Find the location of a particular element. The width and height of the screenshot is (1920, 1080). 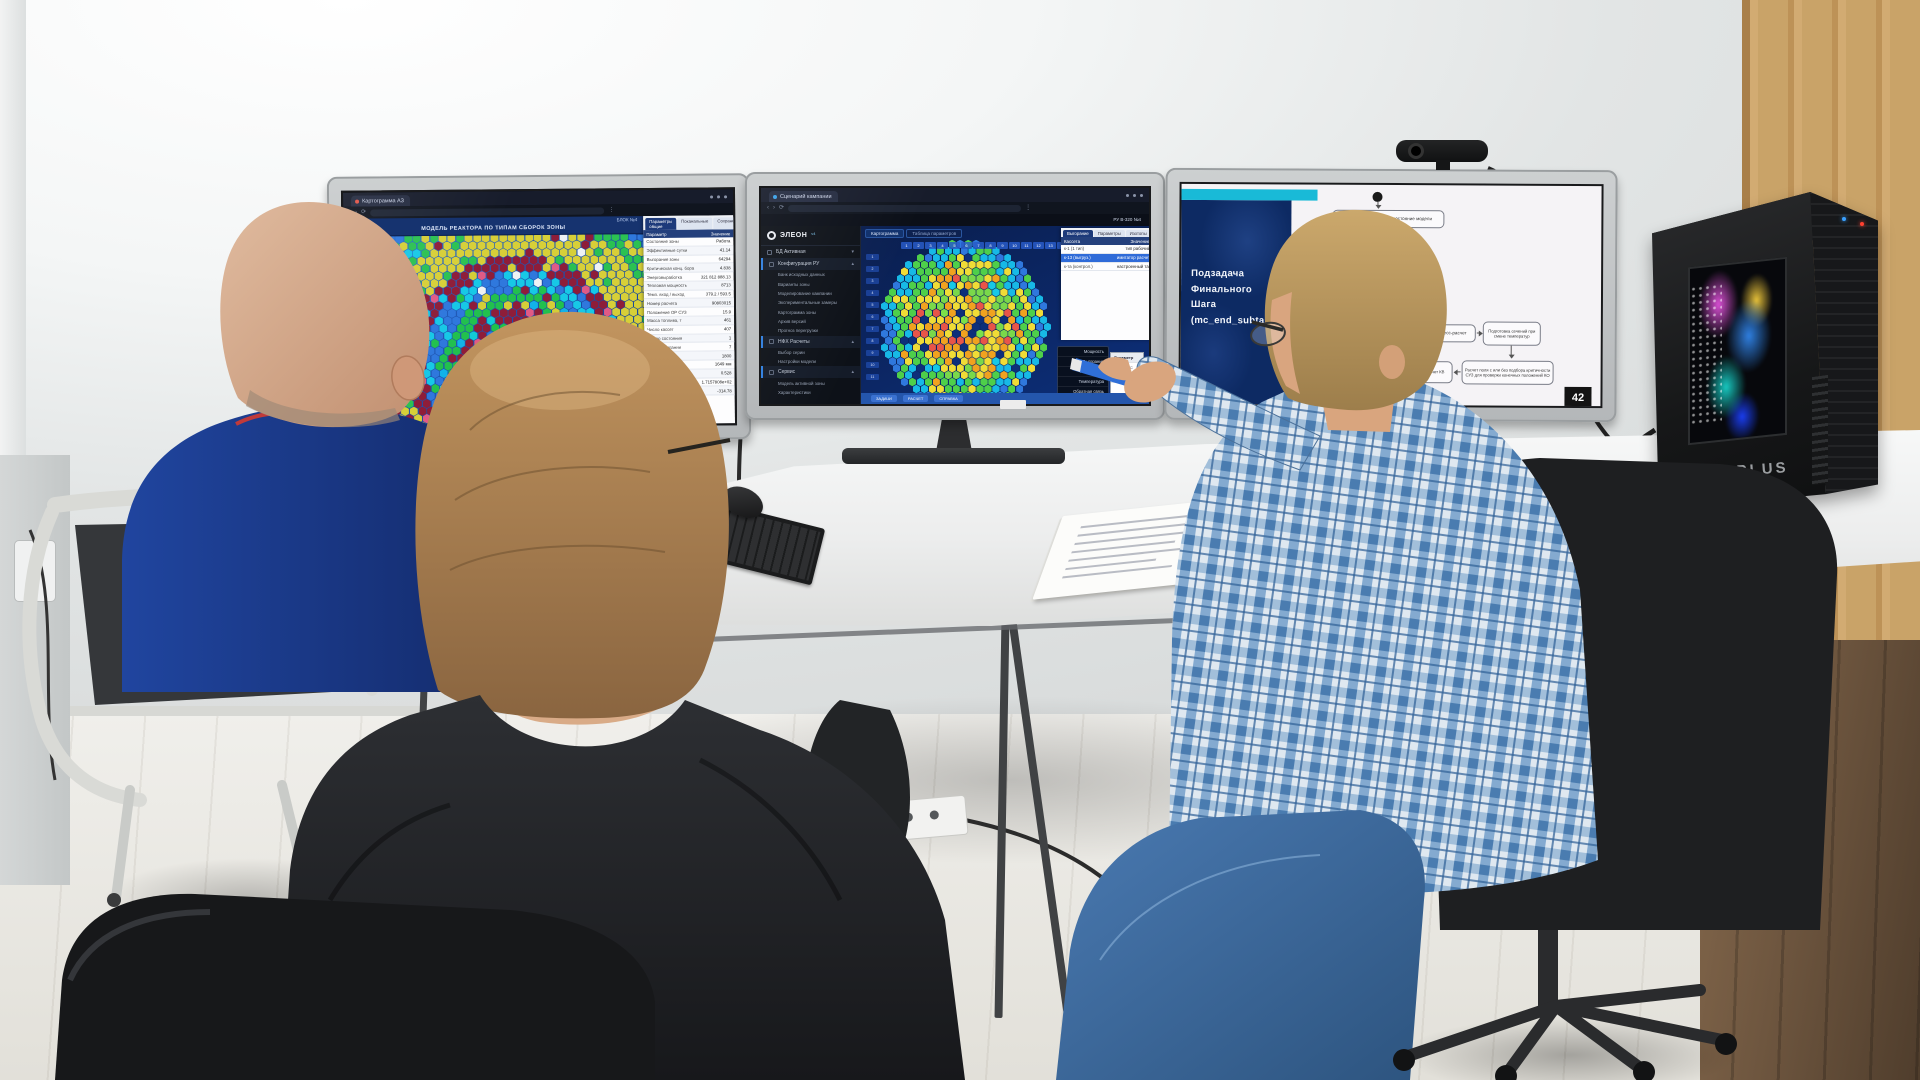

panel-tab: Параметры is located at coordinates (1109, 233).